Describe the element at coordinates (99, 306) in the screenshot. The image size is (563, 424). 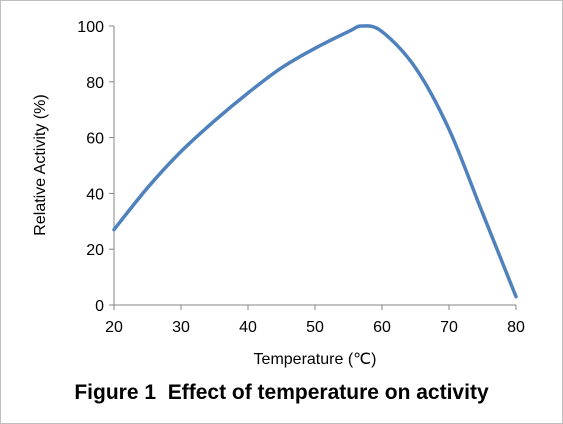
I see `y-tick-label: 0` at that location.